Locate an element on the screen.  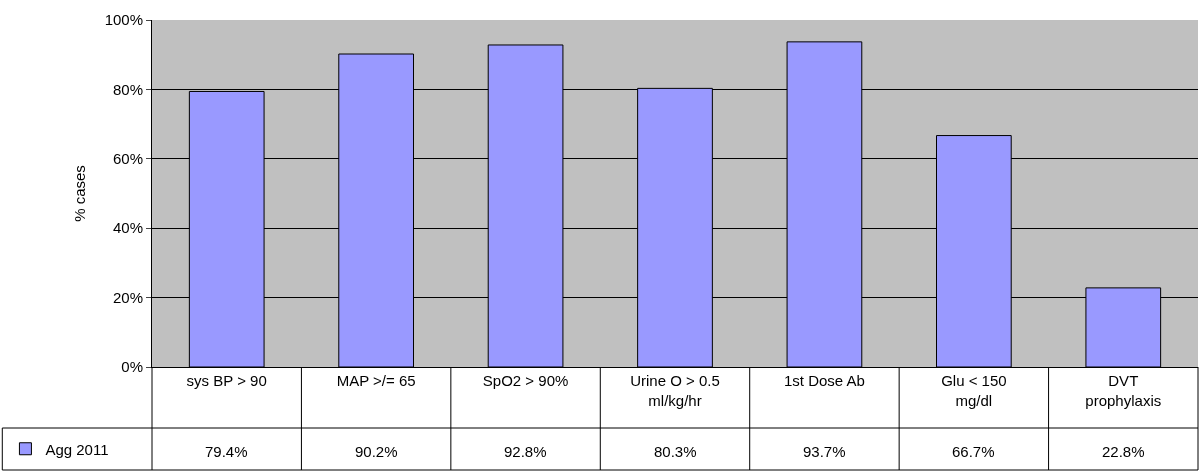
data-label: 79.4% is located at coordinates (226, 451).